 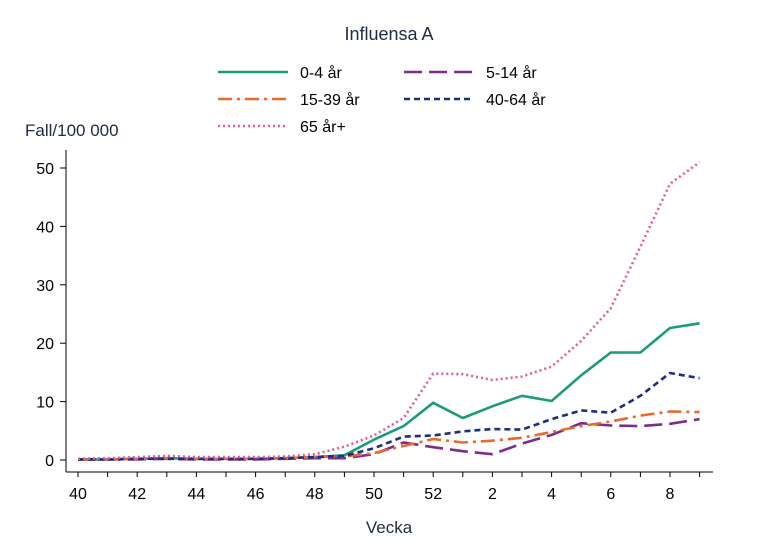 What do you see at coordinates (45, 344) in the screenshot?
I see `y-tick-label: 20` at bounding box center [45, 344].